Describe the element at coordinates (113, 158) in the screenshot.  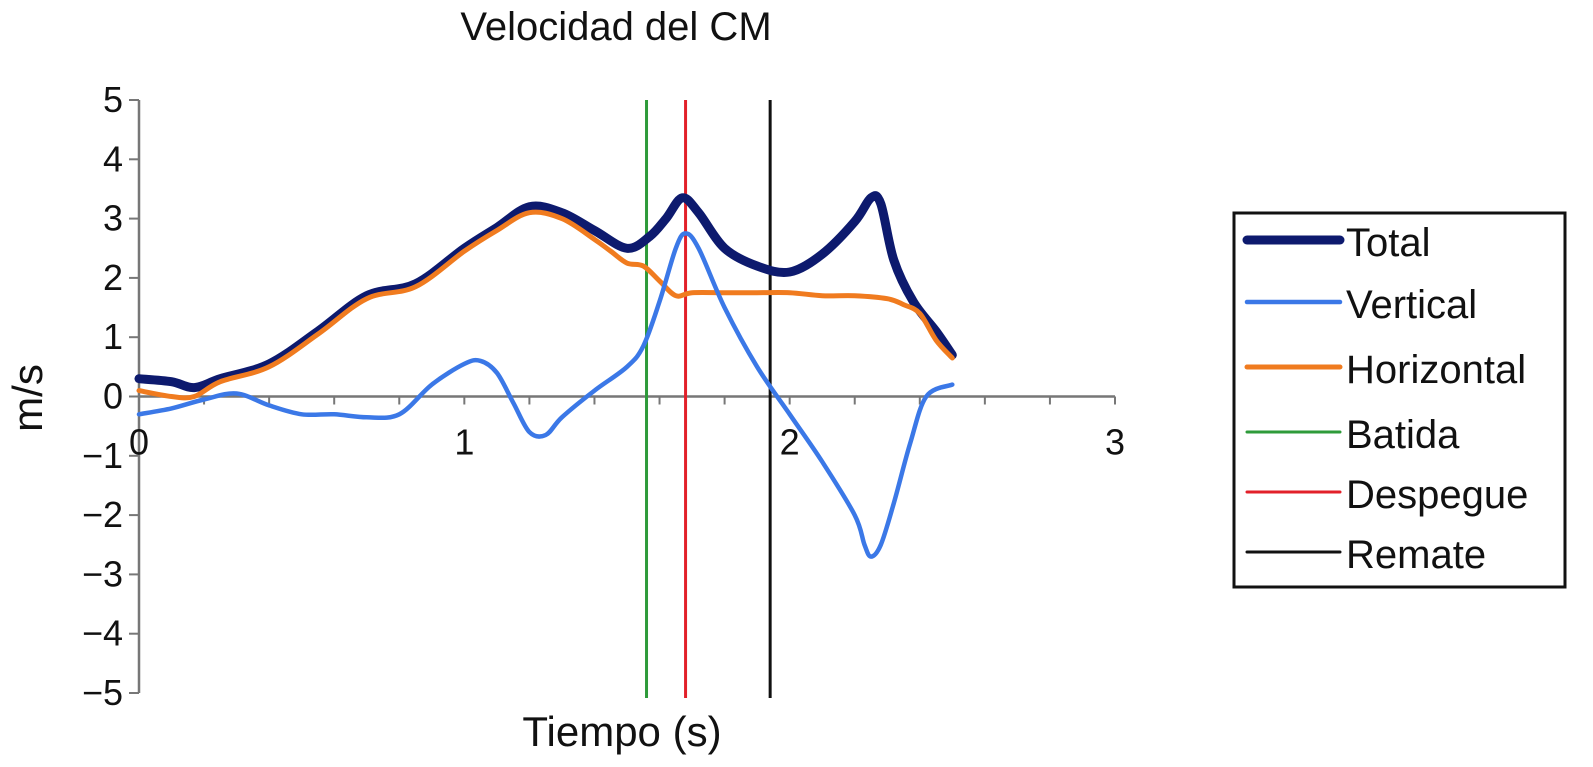
I see `y-tick-label: 4` at that location.